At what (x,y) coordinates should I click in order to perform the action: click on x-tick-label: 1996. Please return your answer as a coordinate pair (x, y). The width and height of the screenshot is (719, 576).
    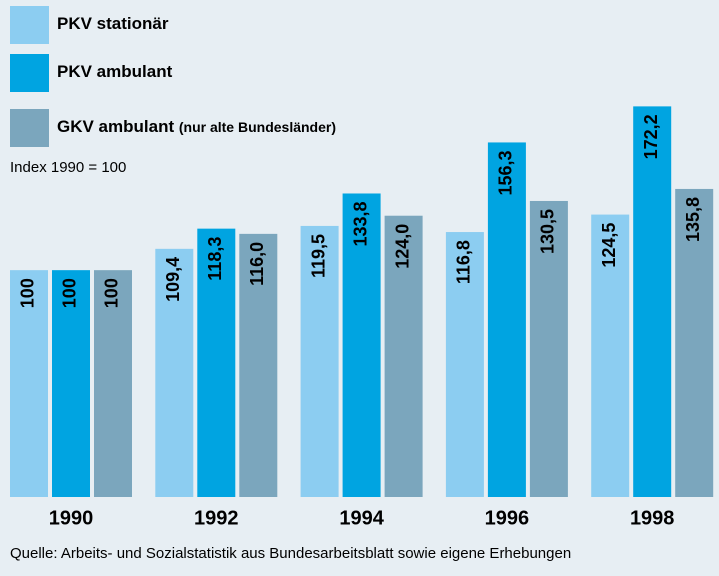
    Looking at the image, I should click on (507, 518).